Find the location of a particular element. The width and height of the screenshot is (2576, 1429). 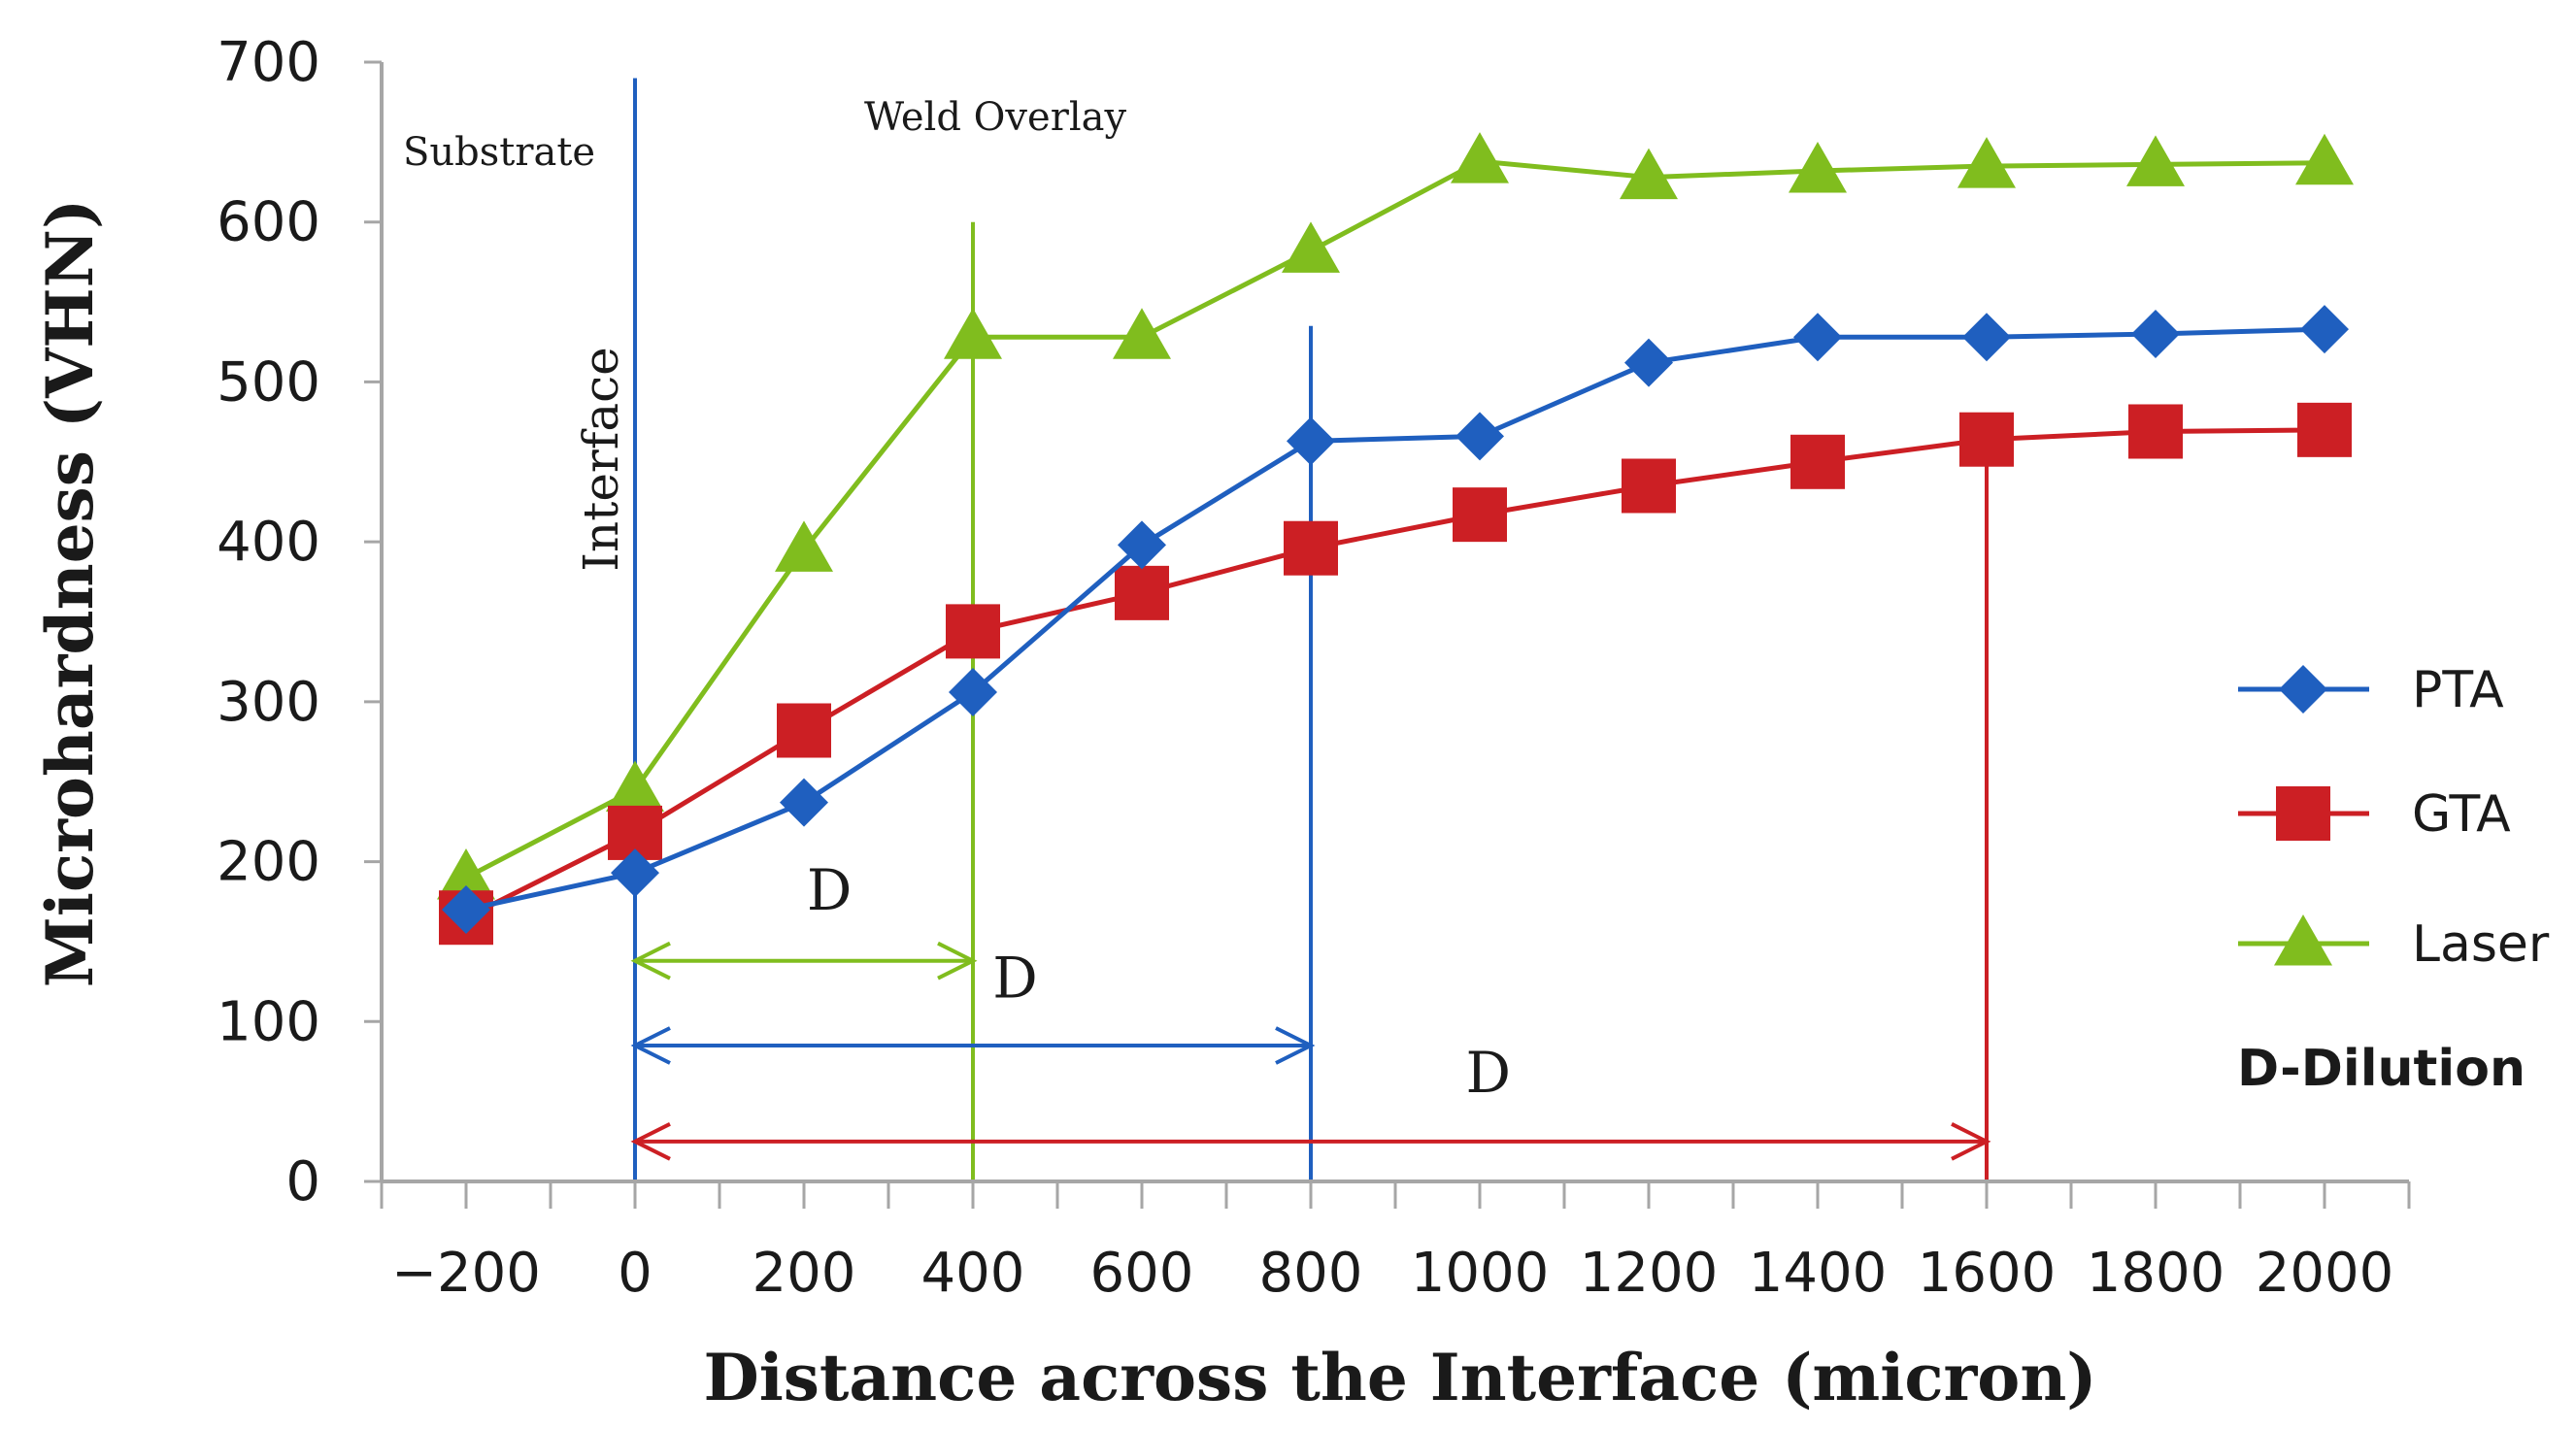

x-tick-label: 2000 is located at coordinates (2325, 1273).